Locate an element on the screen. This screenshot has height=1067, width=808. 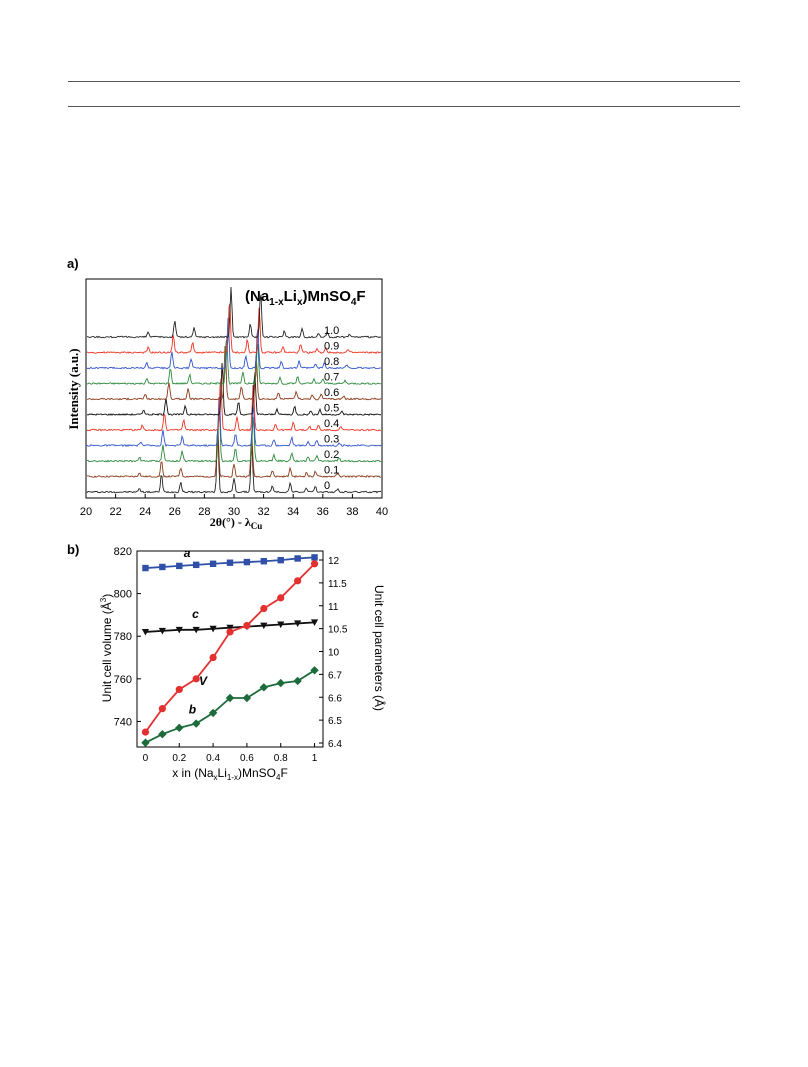
xrd-x-axis-label: 2θ(°) - λCu is located at coordinates (236, 523).